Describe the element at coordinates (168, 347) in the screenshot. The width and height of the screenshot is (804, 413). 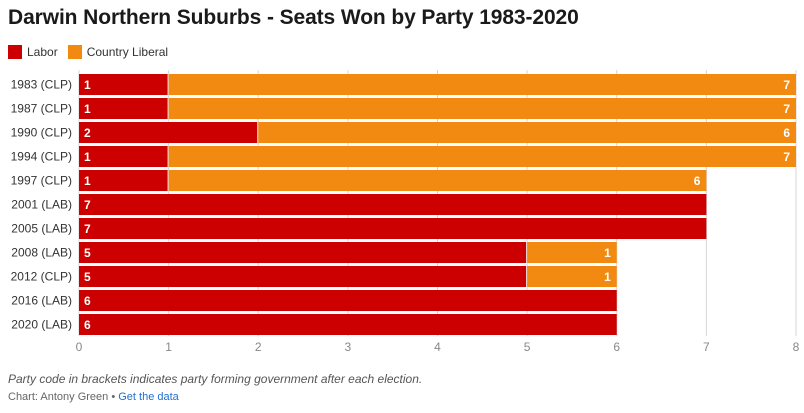
I see `x-tick-label: 1` at that location.